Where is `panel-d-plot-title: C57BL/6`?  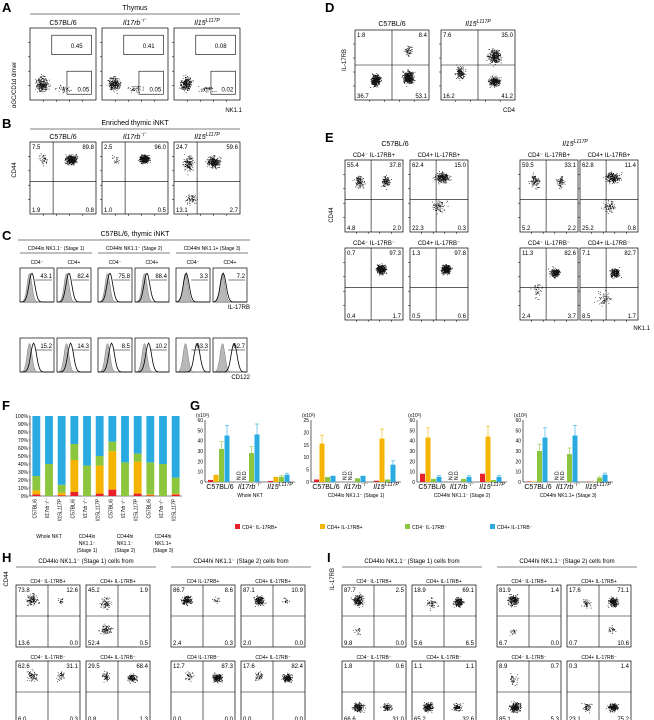
panel-d-plot-title: C57BL/6 is located at coordinates (391, 24).